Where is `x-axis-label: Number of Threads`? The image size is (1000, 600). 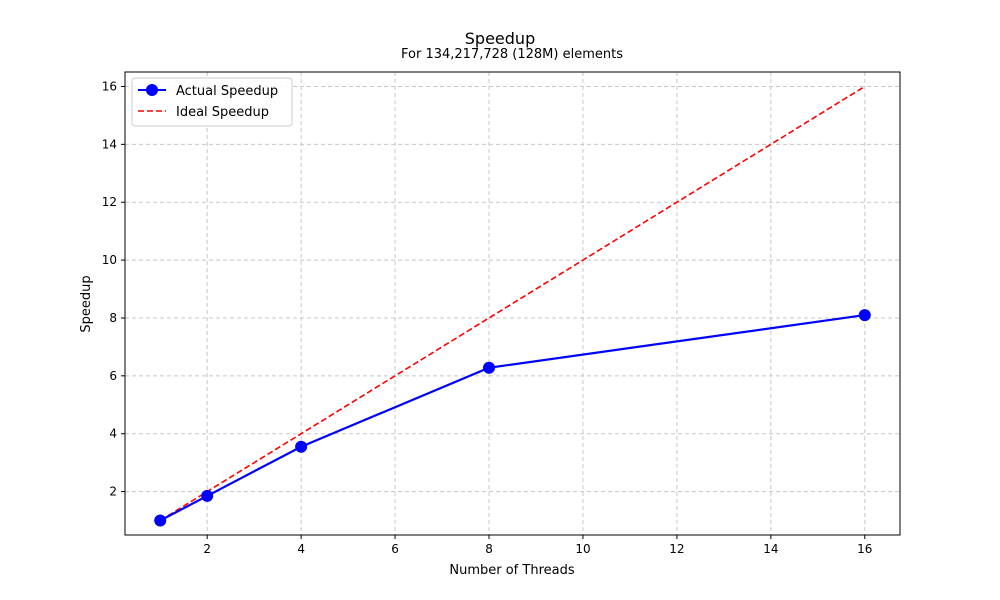 x-axis-label: Number of Threads is located at coordinates (511, 570).